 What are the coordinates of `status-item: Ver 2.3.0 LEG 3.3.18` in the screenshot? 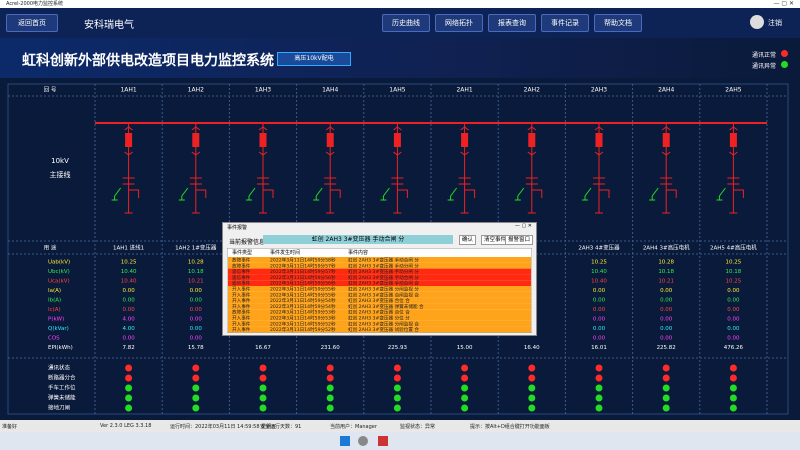 It's located at (126, 426).